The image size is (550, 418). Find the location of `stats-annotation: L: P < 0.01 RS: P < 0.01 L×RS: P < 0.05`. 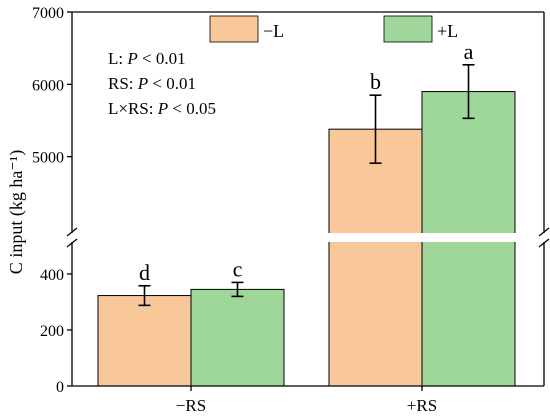

stats-annotation: L: P < 0.01 RS: P < 0.01 L×RS: P < 0.05 is located at coordinates (162, 83).